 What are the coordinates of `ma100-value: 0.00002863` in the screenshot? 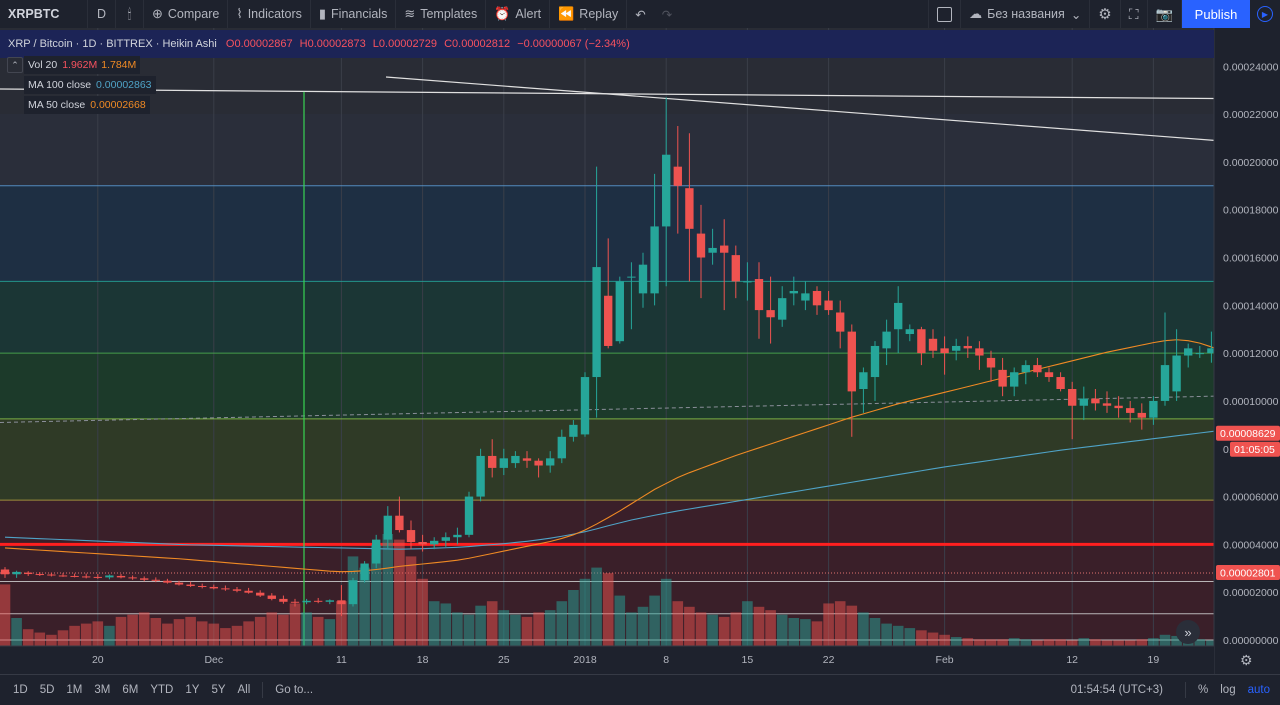 It's located at (124, 85).